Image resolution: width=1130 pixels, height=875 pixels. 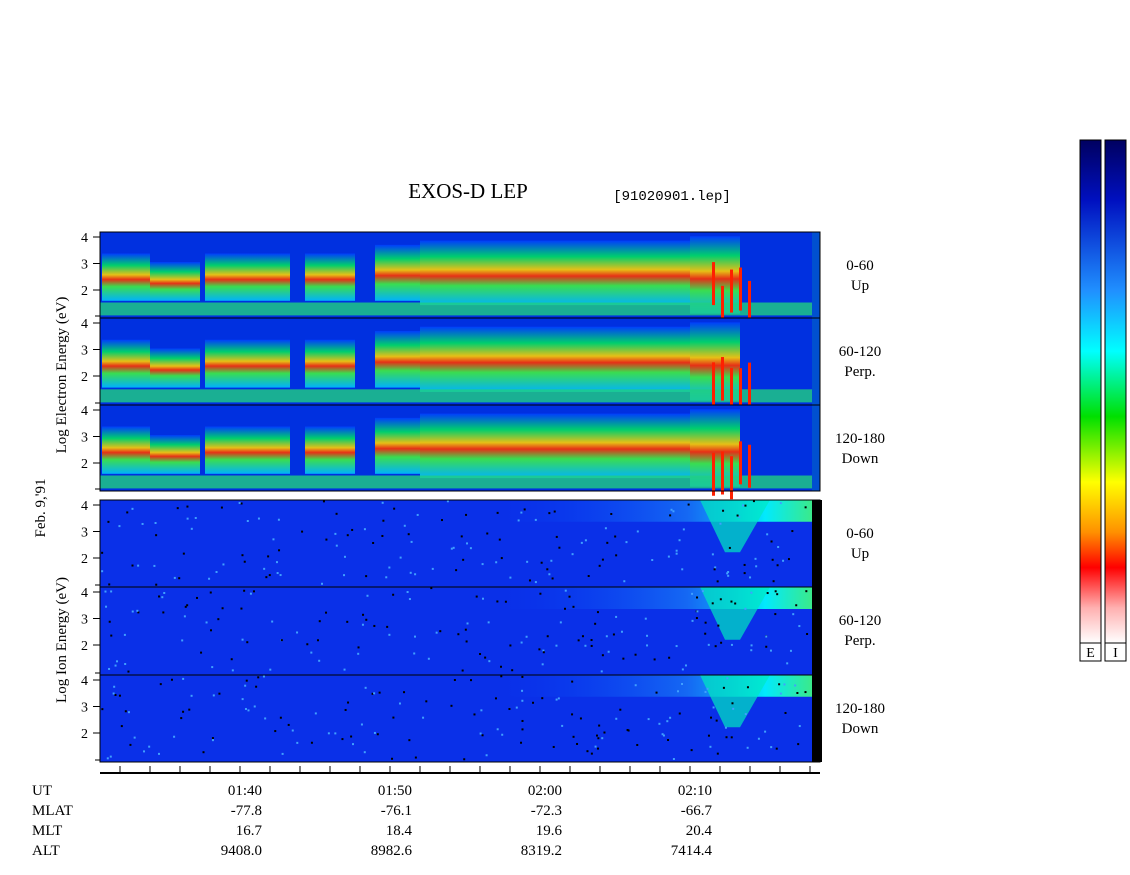 What do you see at coordinates (62, 375) in the screenshot?
I see `electron-axis-label: Log Electron Energy (eV)` at bounding box center [62, 375].